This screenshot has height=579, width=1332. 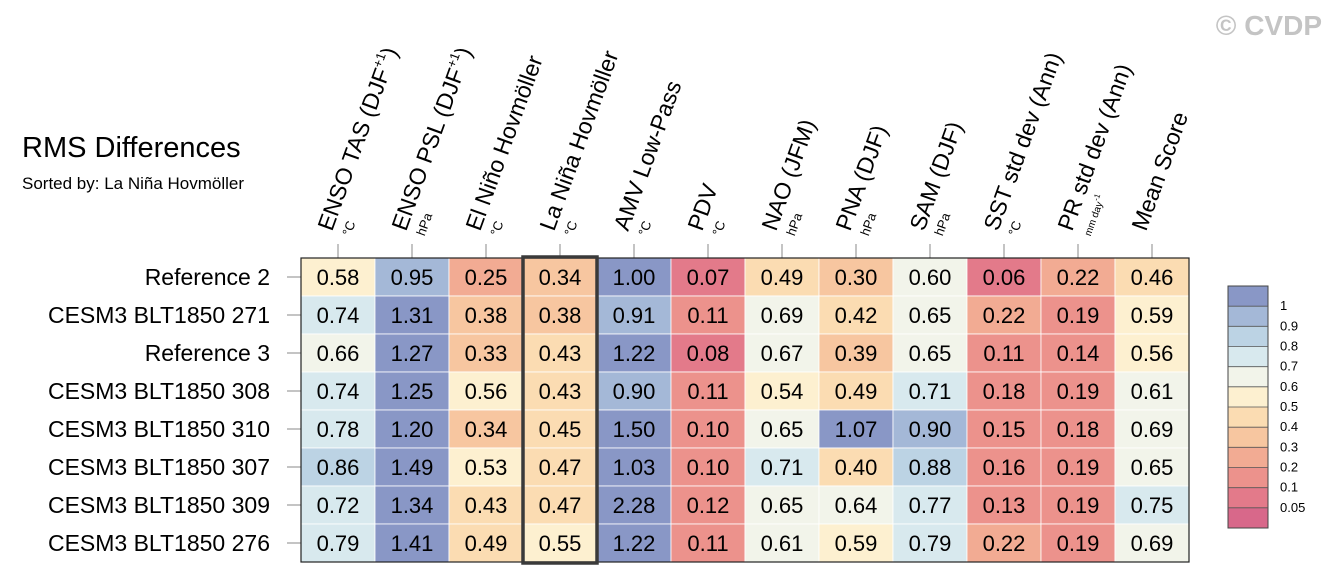 I want to click on cell-value-label: 1.27, so click(x=412, y=353).